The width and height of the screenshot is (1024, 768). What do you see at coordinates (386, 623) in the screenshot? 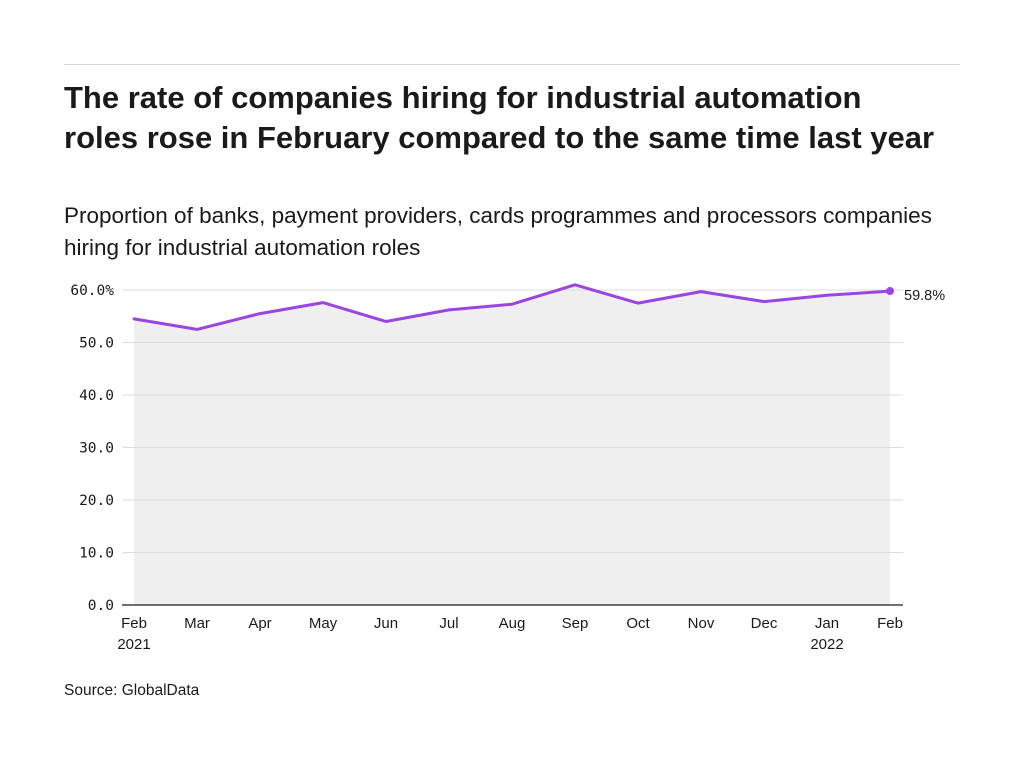
I see `x-tick-label: Jun` at bounding box center [386, 623].